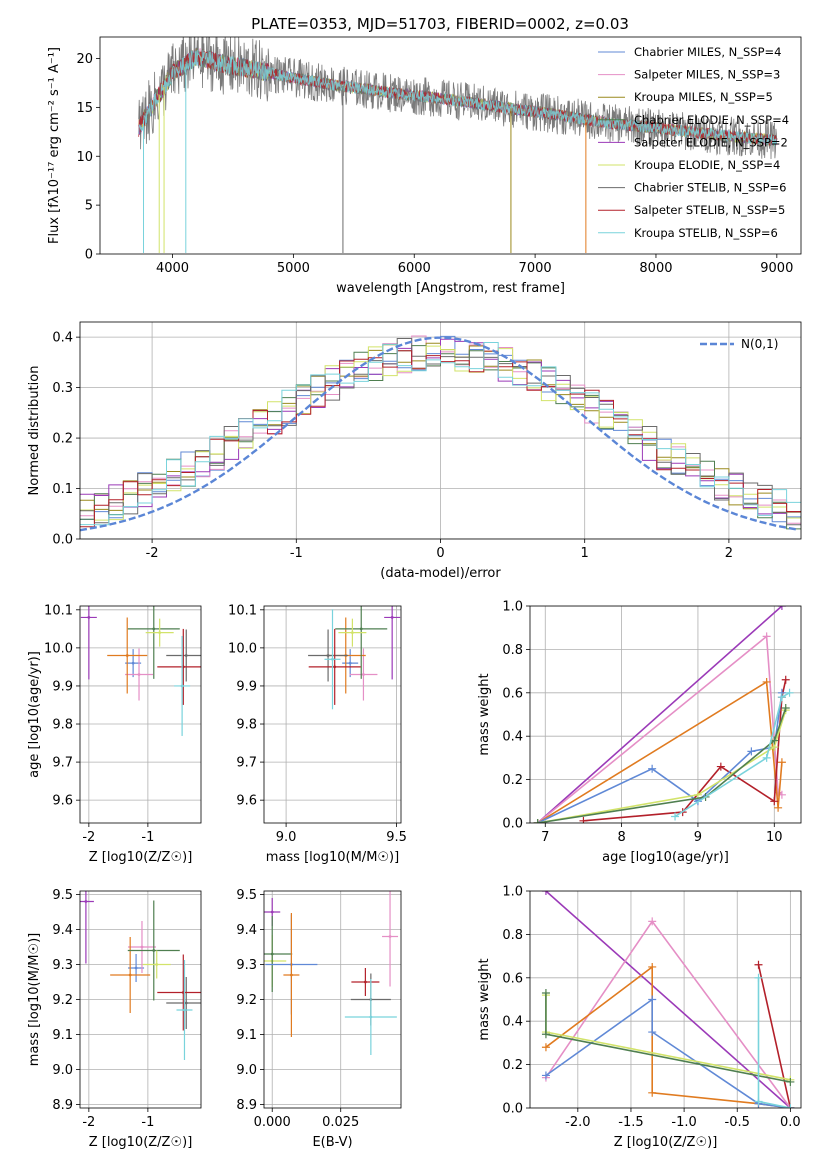  What do you see at coordinates (62, 1070) in the screenshot?
I see `y-tick-label: 9.0` at bounding box center [62, 1070].